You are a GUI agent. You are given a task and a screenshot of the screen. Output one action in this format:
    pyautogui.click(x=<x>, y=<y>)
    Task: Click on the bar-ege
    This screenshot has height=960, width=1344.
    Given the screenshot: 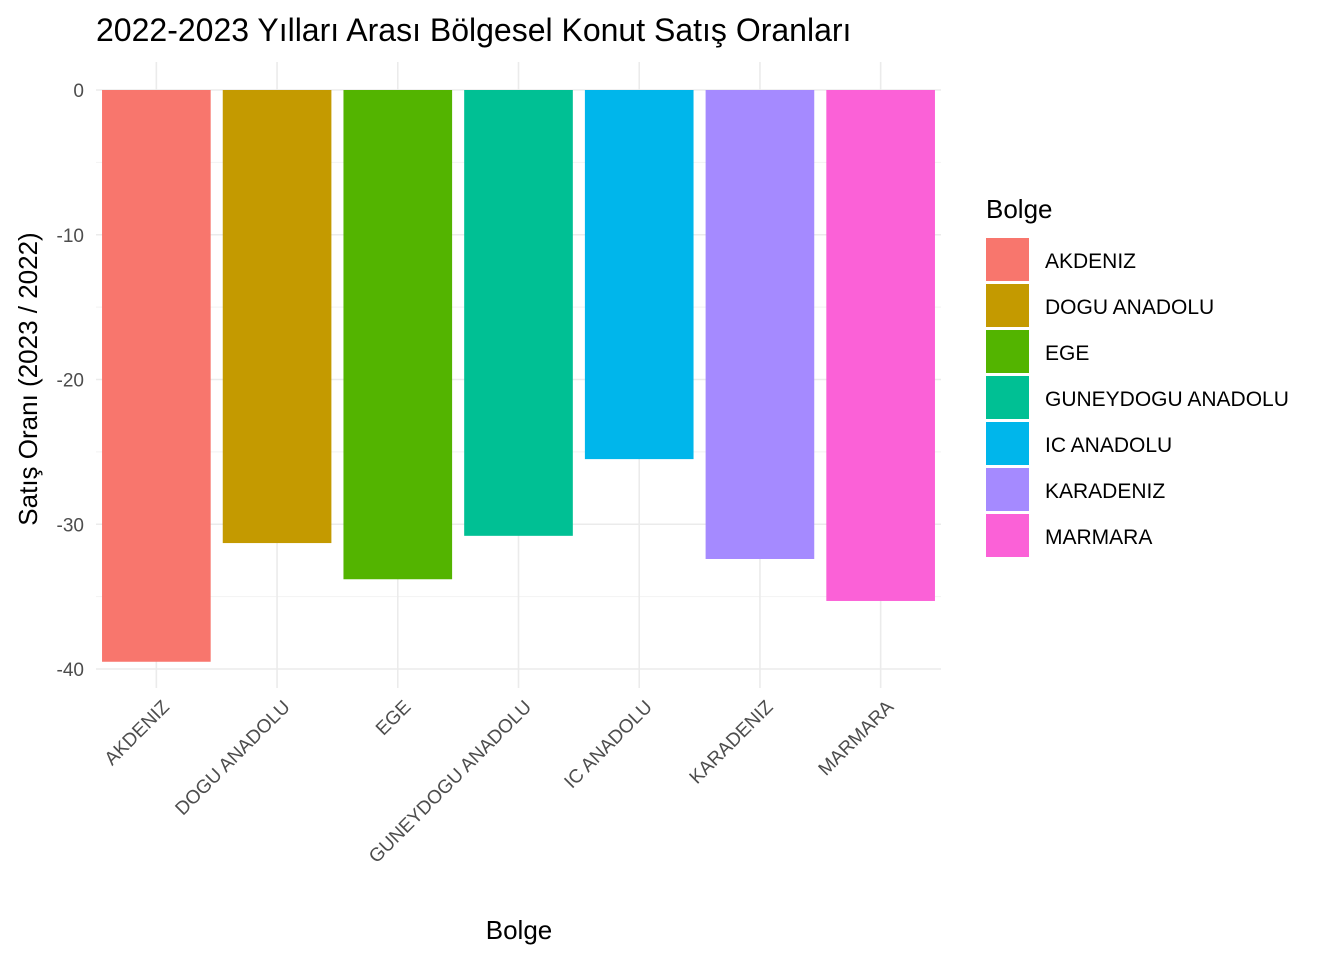 What is the action you would take?
    pyautogui.click(x=398, y=335)
    